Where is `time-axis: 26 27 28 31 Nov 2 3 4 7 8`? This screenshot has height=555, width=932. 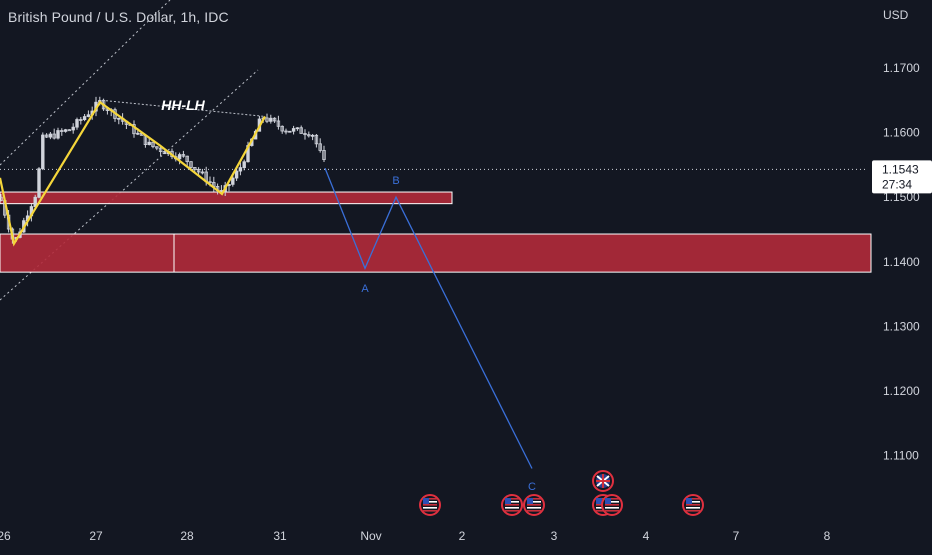 time-axis: 26 27 28 31 Nov 2 3 4 7 8 is located at coordinates (436, 536).